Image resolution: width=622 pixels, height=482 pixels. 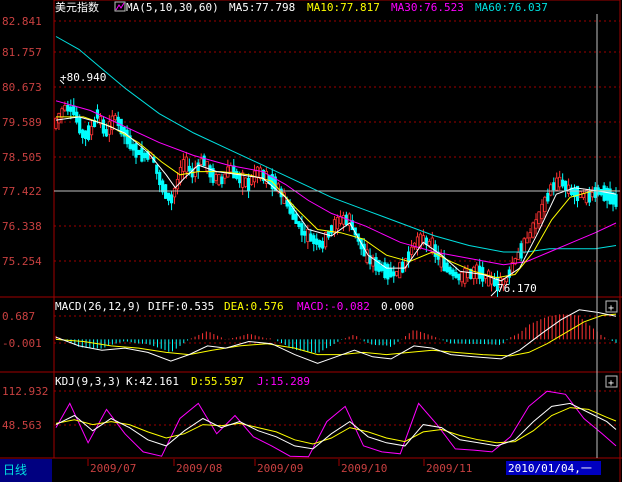 I want to click on macd-panel, so click(x=336, y=336).